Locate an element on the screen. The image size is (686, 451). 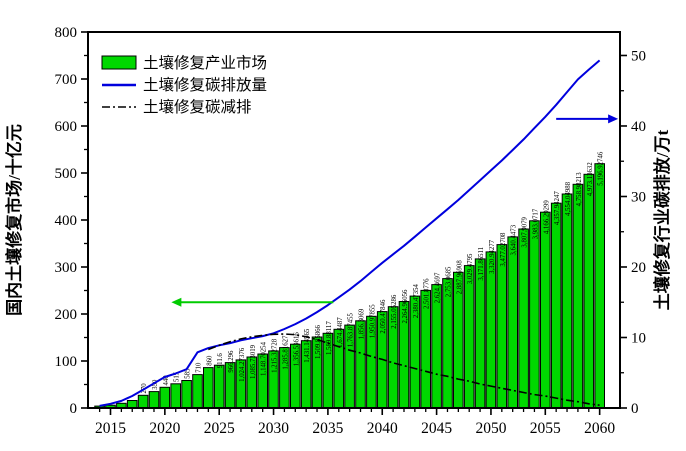
right-axis-tick-label: 40 is located at coordinates (638, 127).